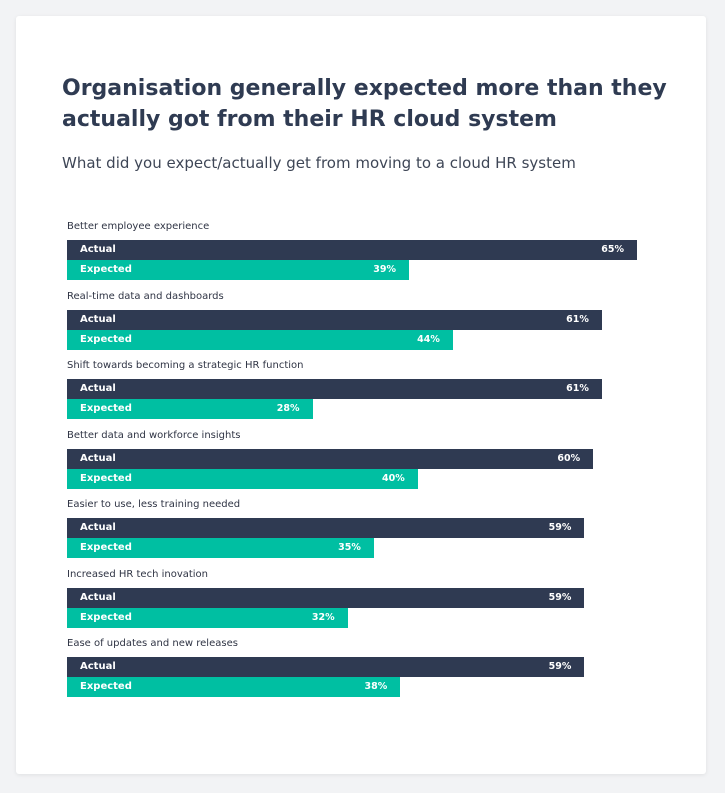  I want to click on expected-bar: Expected 40%, so click(242, 478).